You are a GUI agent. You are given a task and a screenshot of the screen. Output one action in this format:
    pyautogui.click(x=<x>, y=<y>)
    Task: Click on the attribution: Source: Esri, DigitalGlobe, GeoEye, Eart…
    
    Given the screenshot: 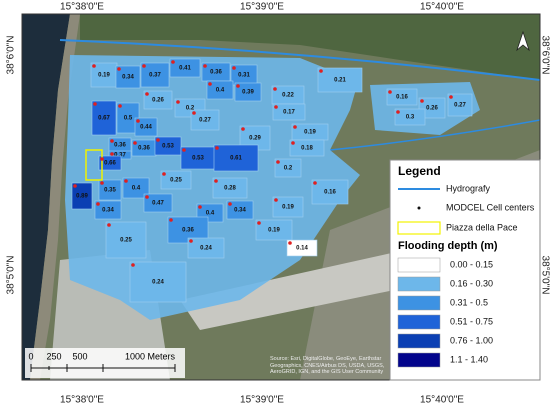 What is the action you would take?
    pyautogui.click(x=327, y=366)
    